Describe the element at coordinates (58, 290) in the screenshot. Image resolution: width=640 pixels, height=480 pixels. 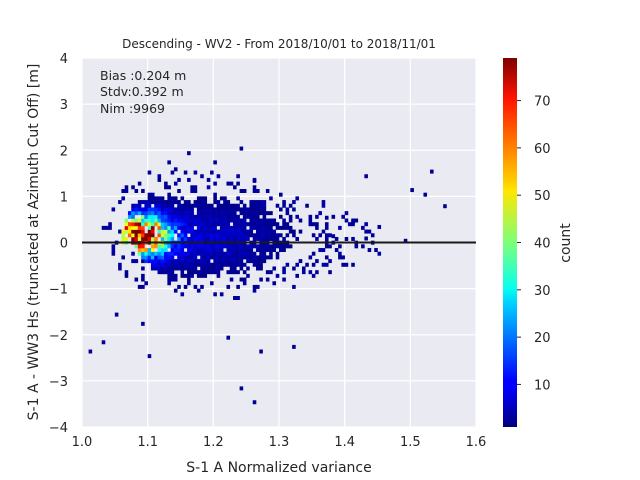
I see `y-tick-label: −1` at that location.